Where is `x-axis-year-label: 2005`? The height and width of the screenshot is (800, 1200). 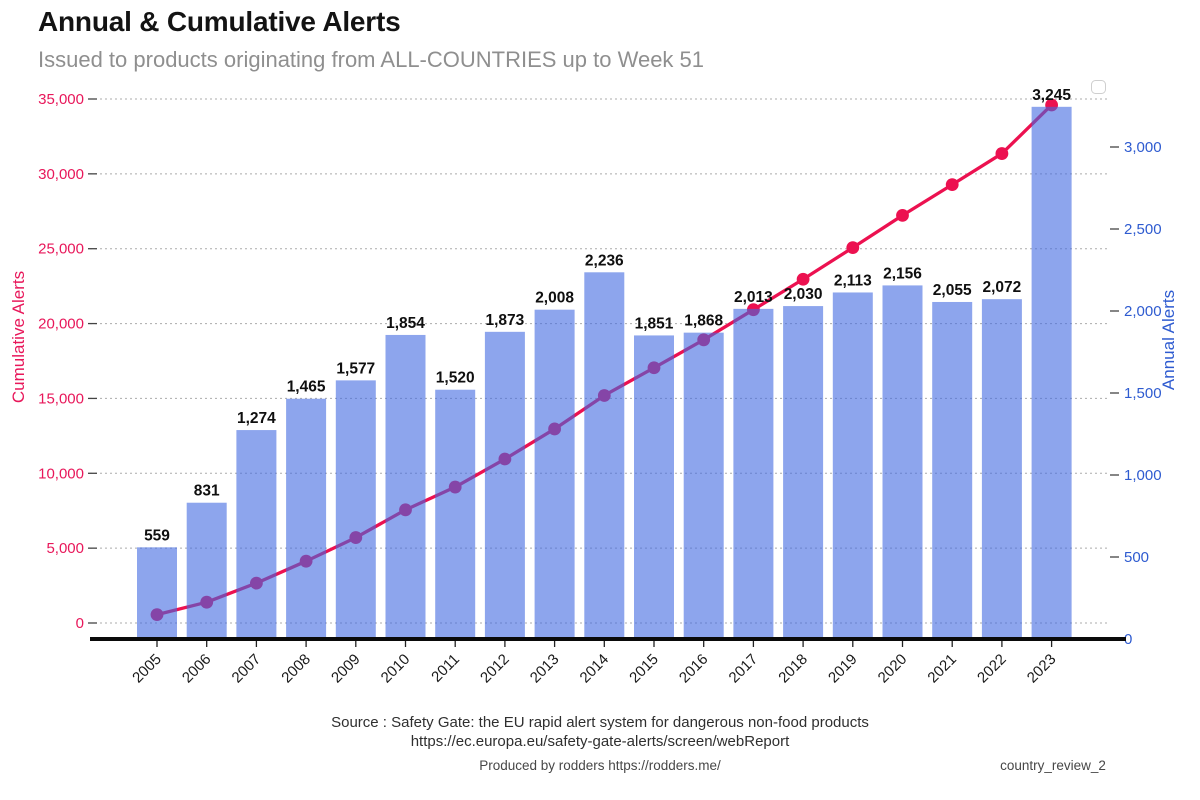
x-axis-year-label: 2005 is located at coordinates (147, 669).